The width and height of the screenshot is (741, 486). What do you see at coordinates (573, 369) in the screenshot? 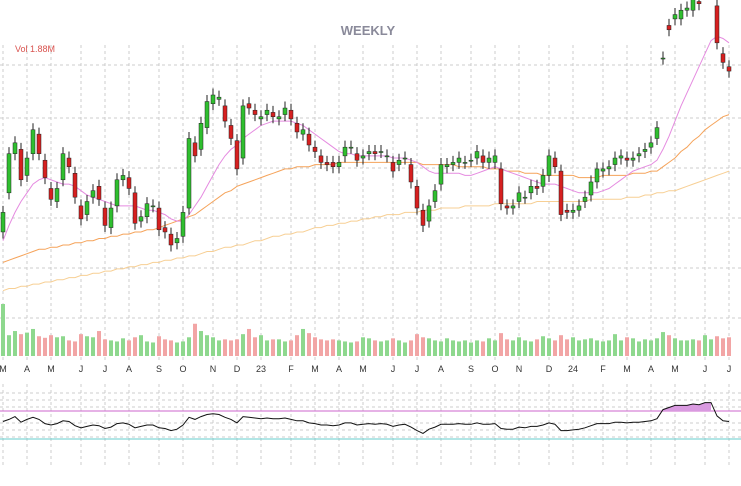
I see `x-tick-label: 24` at bounding box center [573, 369].